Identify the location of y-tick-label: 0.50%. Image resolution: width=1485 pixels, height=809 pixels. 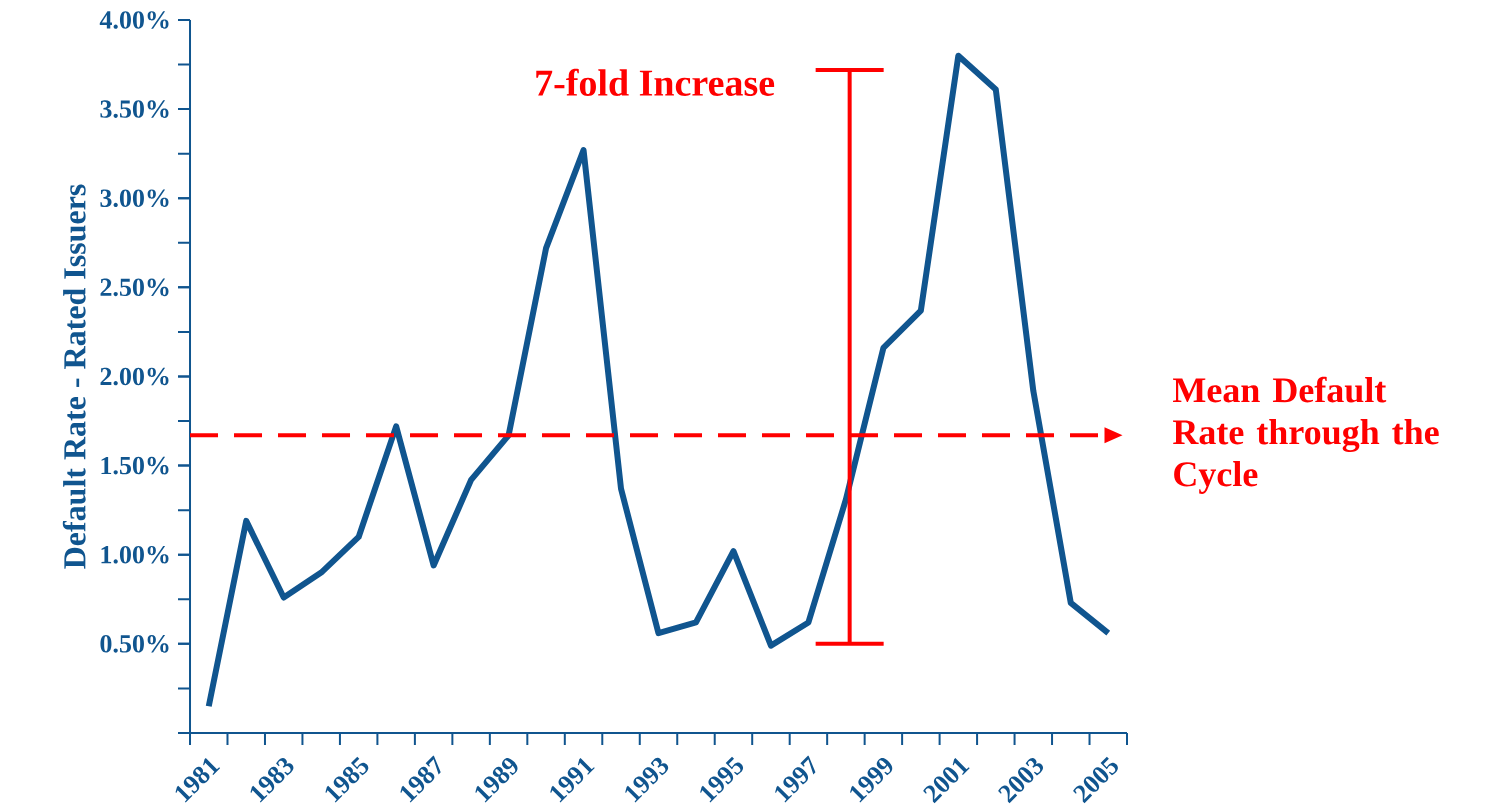
(134, 644).